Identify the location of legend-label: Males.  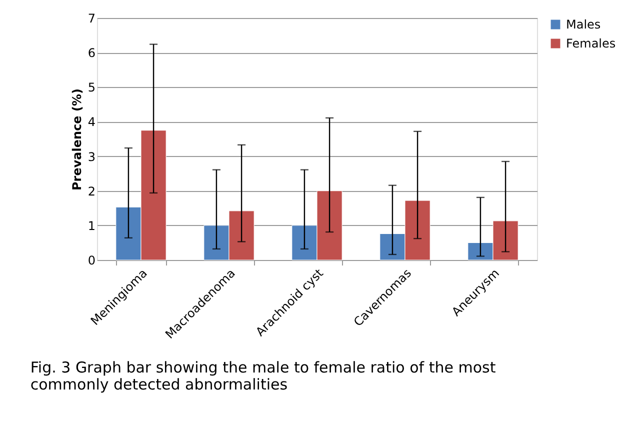
(583, 25).